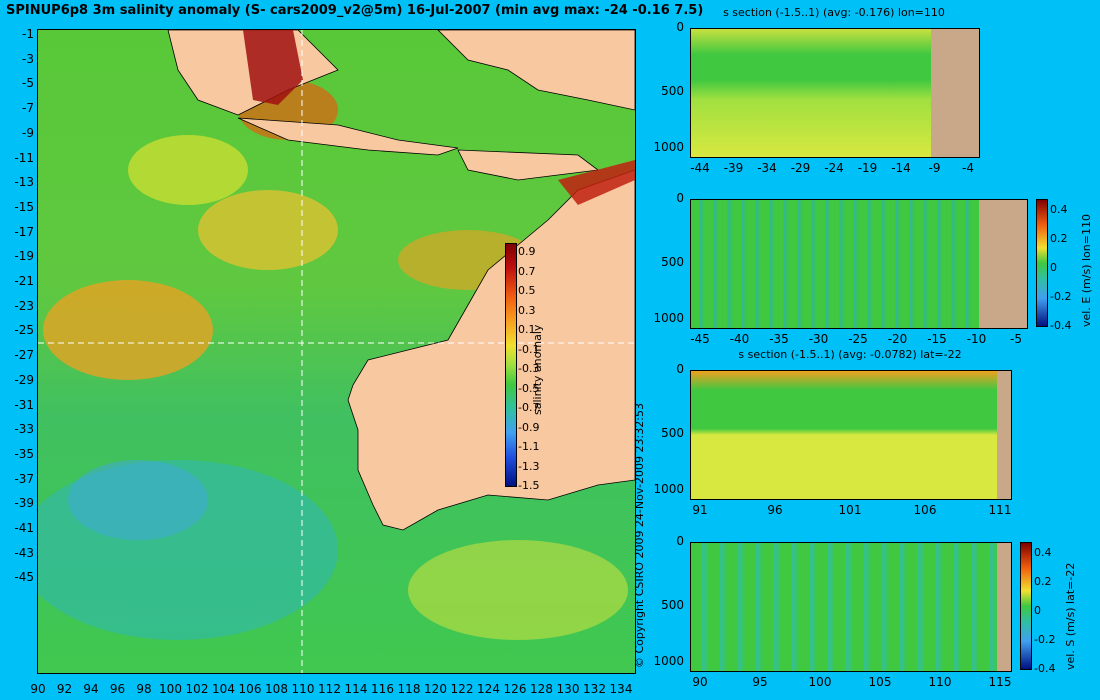 This screenshot has height=700, width=1100. Describe the element at coordinates (170, 689) in the screenshot. I see `map-x-tick: 100` at that location.